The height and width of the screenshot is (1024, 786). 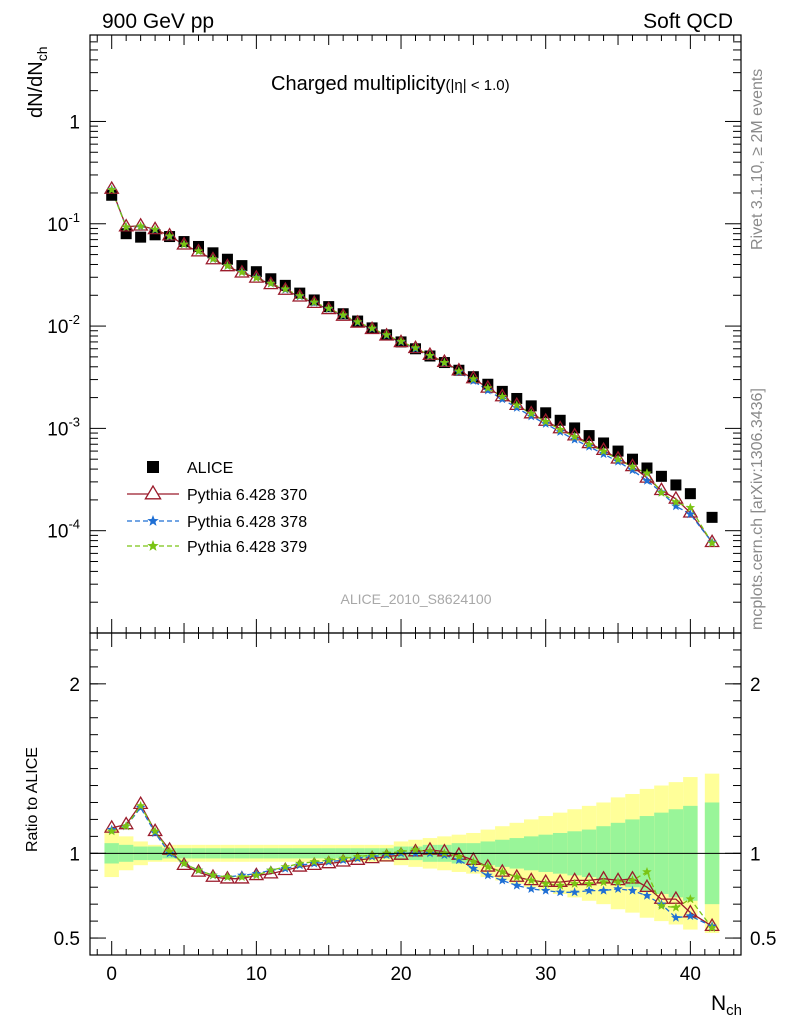 I want to click on mcplots-source: mcplots.cern.ch [arXiv:1306.3436], so click(x=757, y=509).